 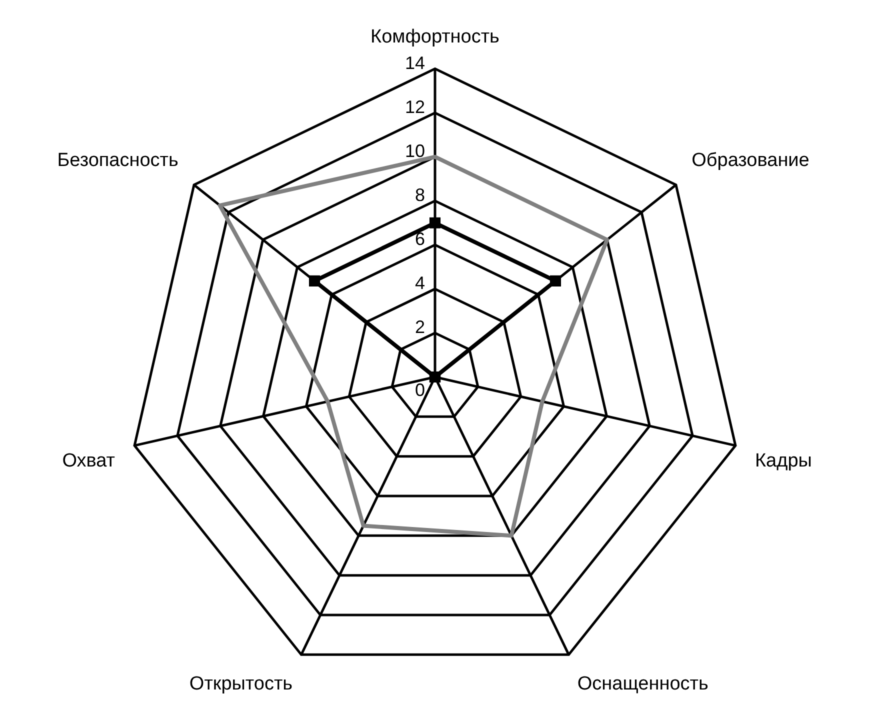 What do you see at coordinates (419, 326) in the screenshot?
I see `y-tick-label: 2` at bounding box center [419, 326].